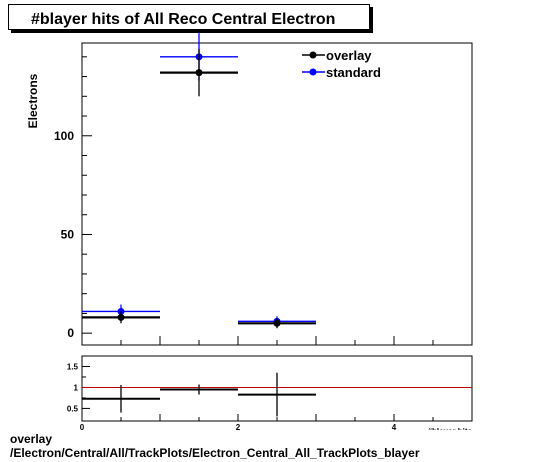 The height and width of the screenshot is (462, 546). What do you see at coordinates (73, 366) in the screenshot?
I see `ratio-y-tick-label: 1.5` at bounding box center [73, 366].